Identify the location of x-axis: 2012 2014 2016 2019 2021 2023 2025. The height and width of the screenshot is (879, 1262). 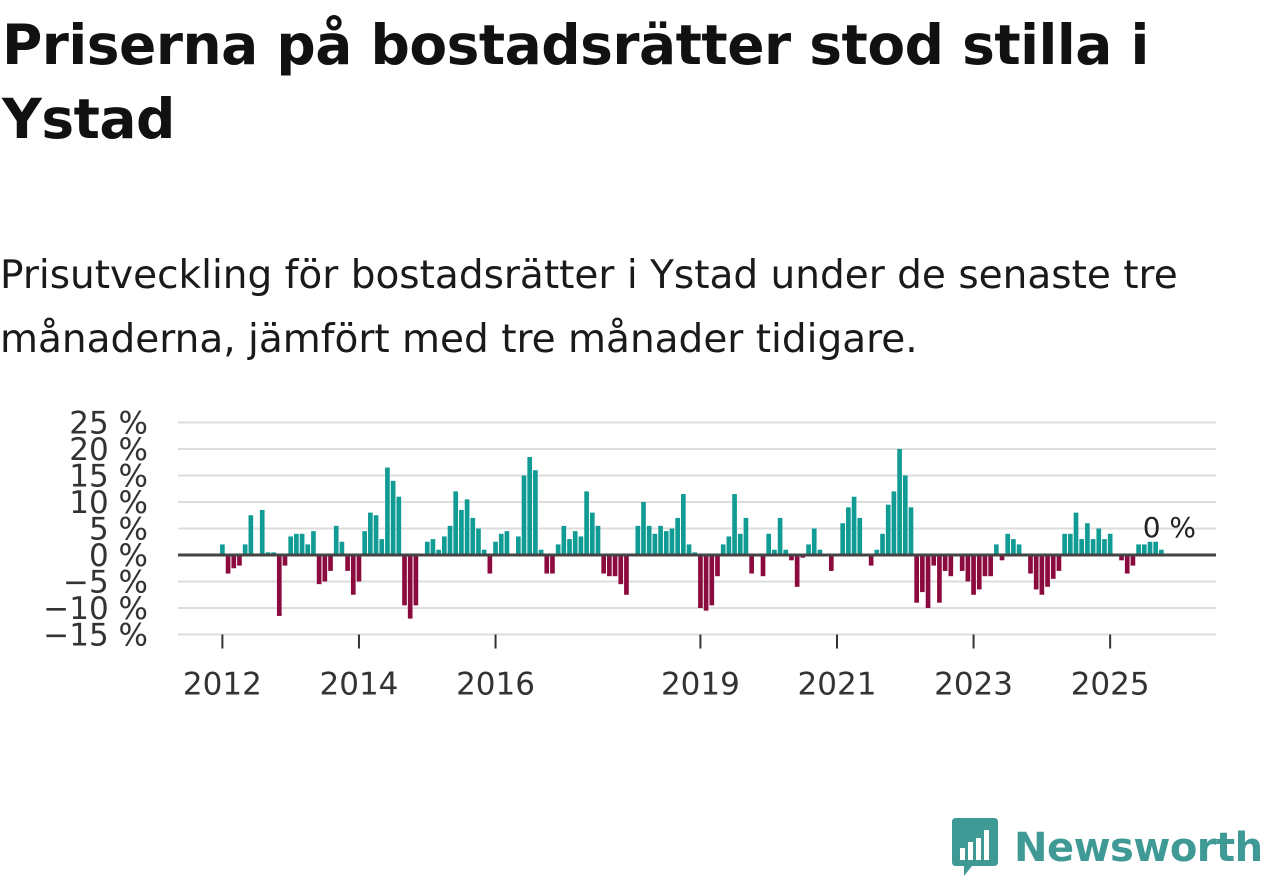
(666, 668).